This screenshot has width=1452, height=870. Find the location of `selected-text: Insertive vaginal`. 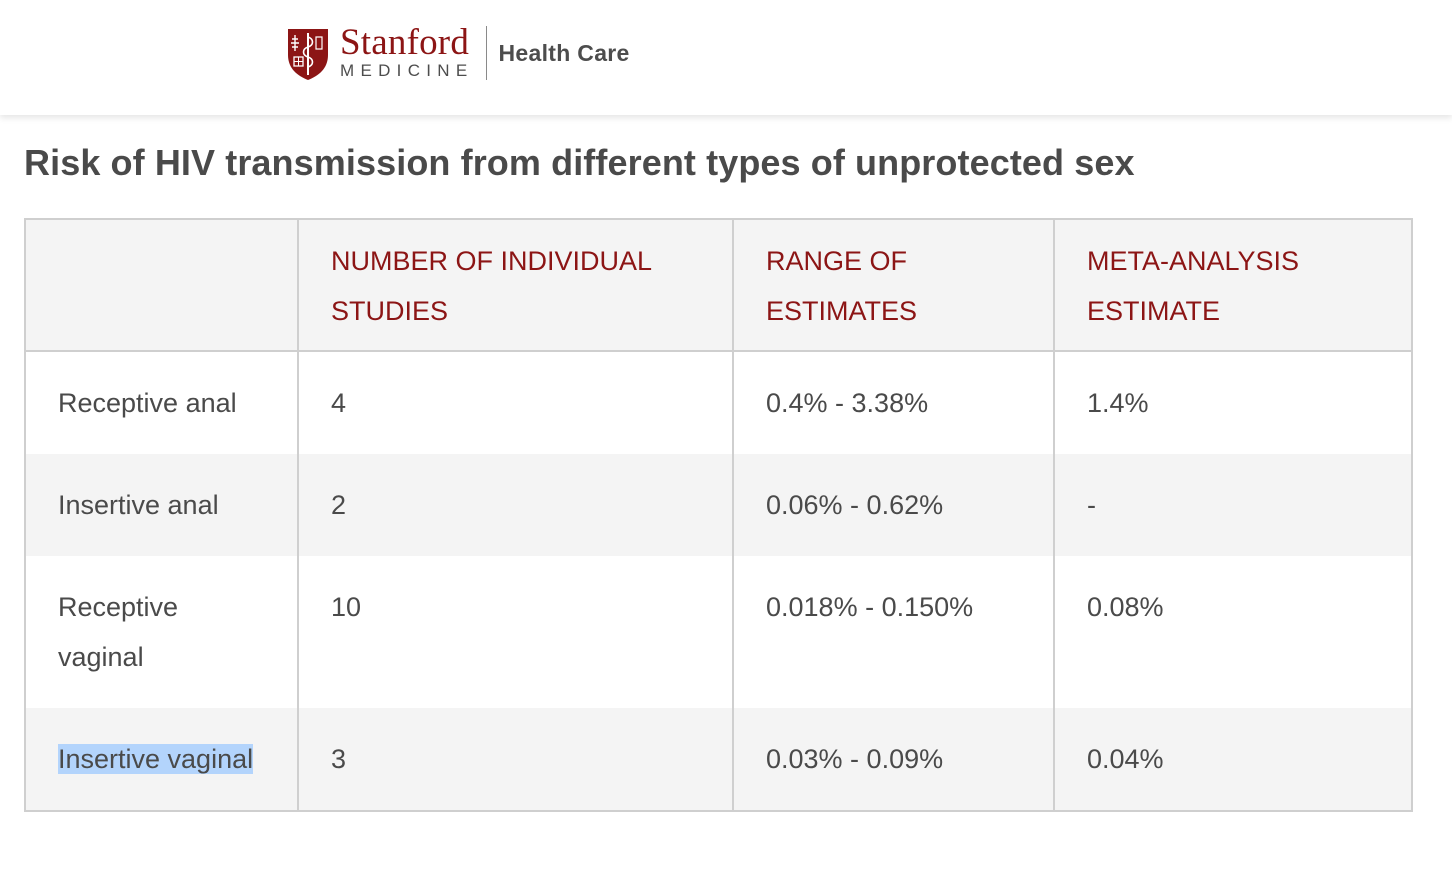

selected-text: Insertive vaginal is located at coordinates (156, 759).